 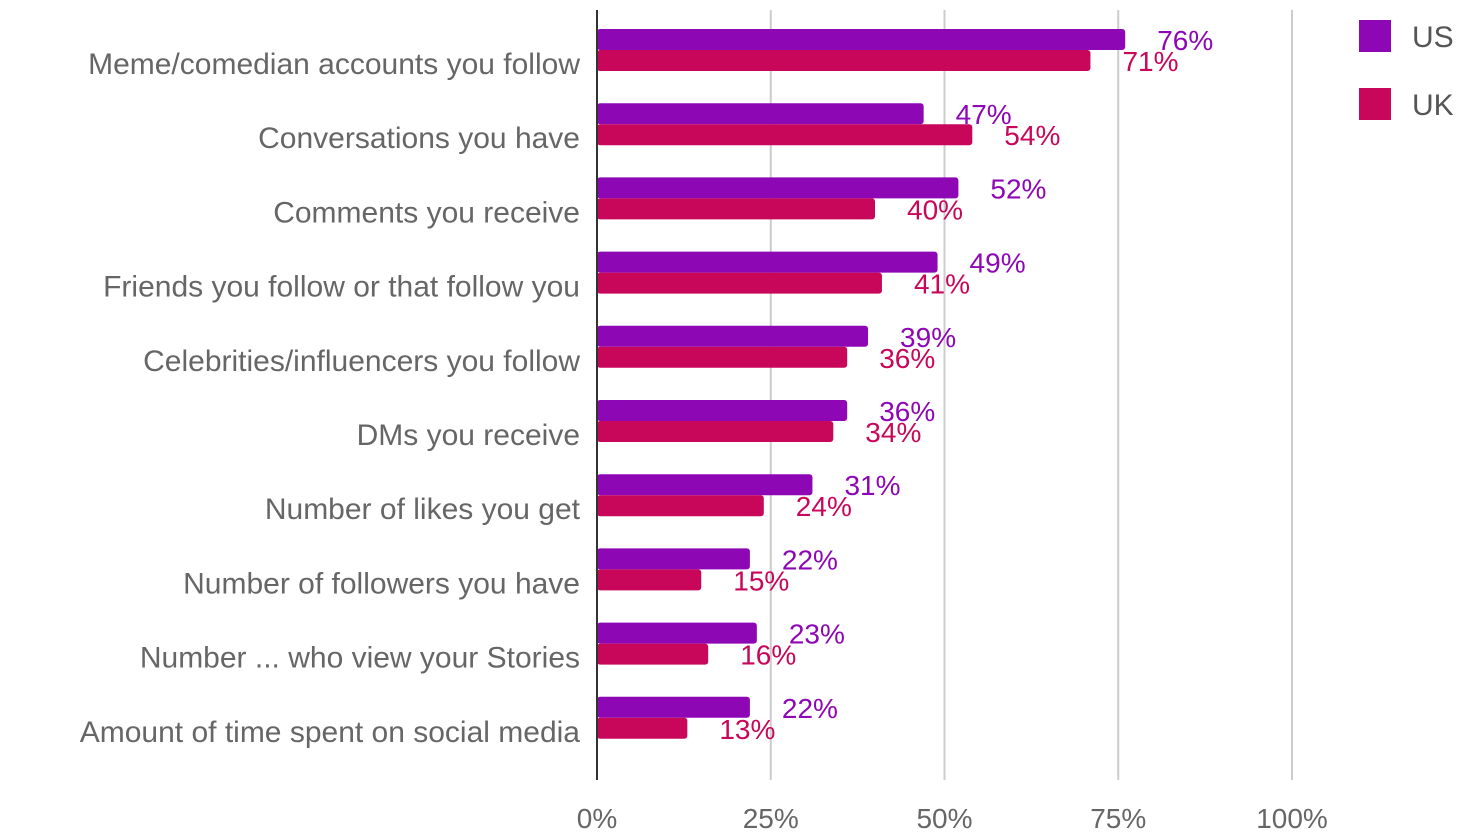 What do you see at coordinates (1018, 188) in the screenshot?
I see `data-label-us: 52%` at bounding box center [1018, 188].